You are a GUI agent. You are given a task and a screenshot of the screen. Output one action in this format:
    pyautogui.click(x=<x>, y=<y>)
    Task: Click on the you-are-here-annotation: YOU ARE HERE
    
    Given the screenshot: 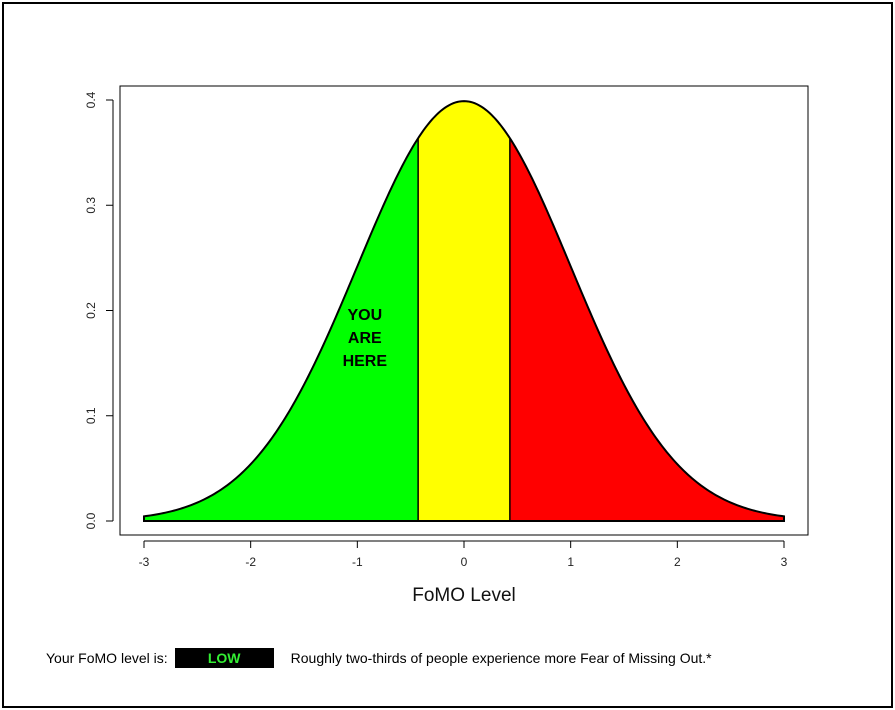 What is the action you would take?
    pyautogui.click(x=365, y=338)
    